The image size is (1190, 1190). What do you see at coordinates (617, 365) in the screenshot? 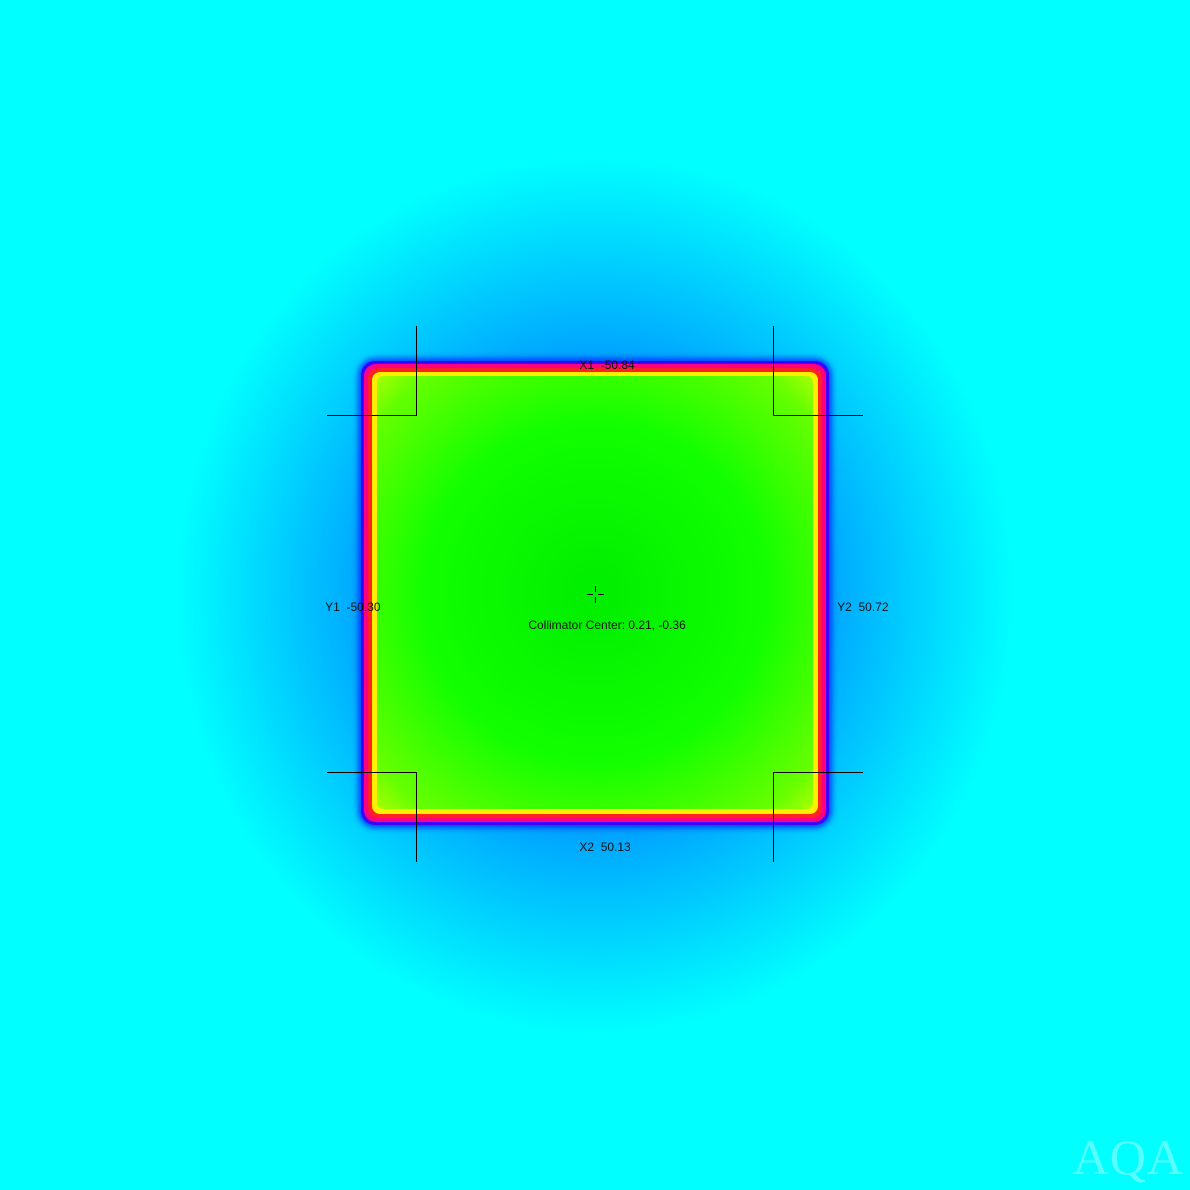
I see `jaw-x1-value: -50.84` at bounding box center [617, 365].